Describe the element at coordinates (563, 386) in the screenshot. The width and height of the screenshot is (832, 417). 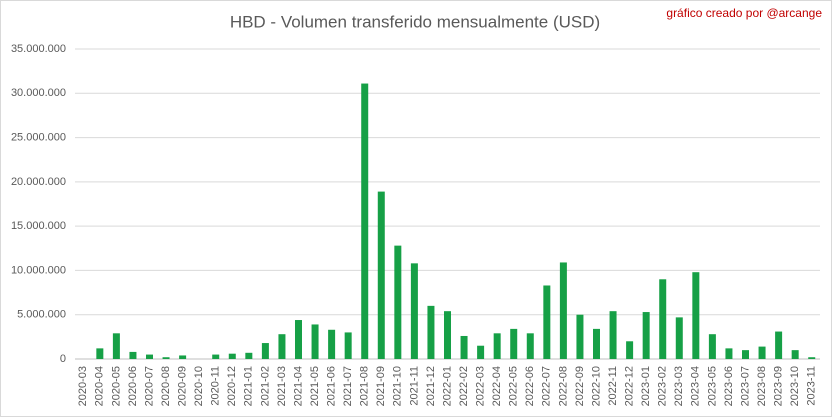
I see `x-tick-label: 2022-08` at that location.